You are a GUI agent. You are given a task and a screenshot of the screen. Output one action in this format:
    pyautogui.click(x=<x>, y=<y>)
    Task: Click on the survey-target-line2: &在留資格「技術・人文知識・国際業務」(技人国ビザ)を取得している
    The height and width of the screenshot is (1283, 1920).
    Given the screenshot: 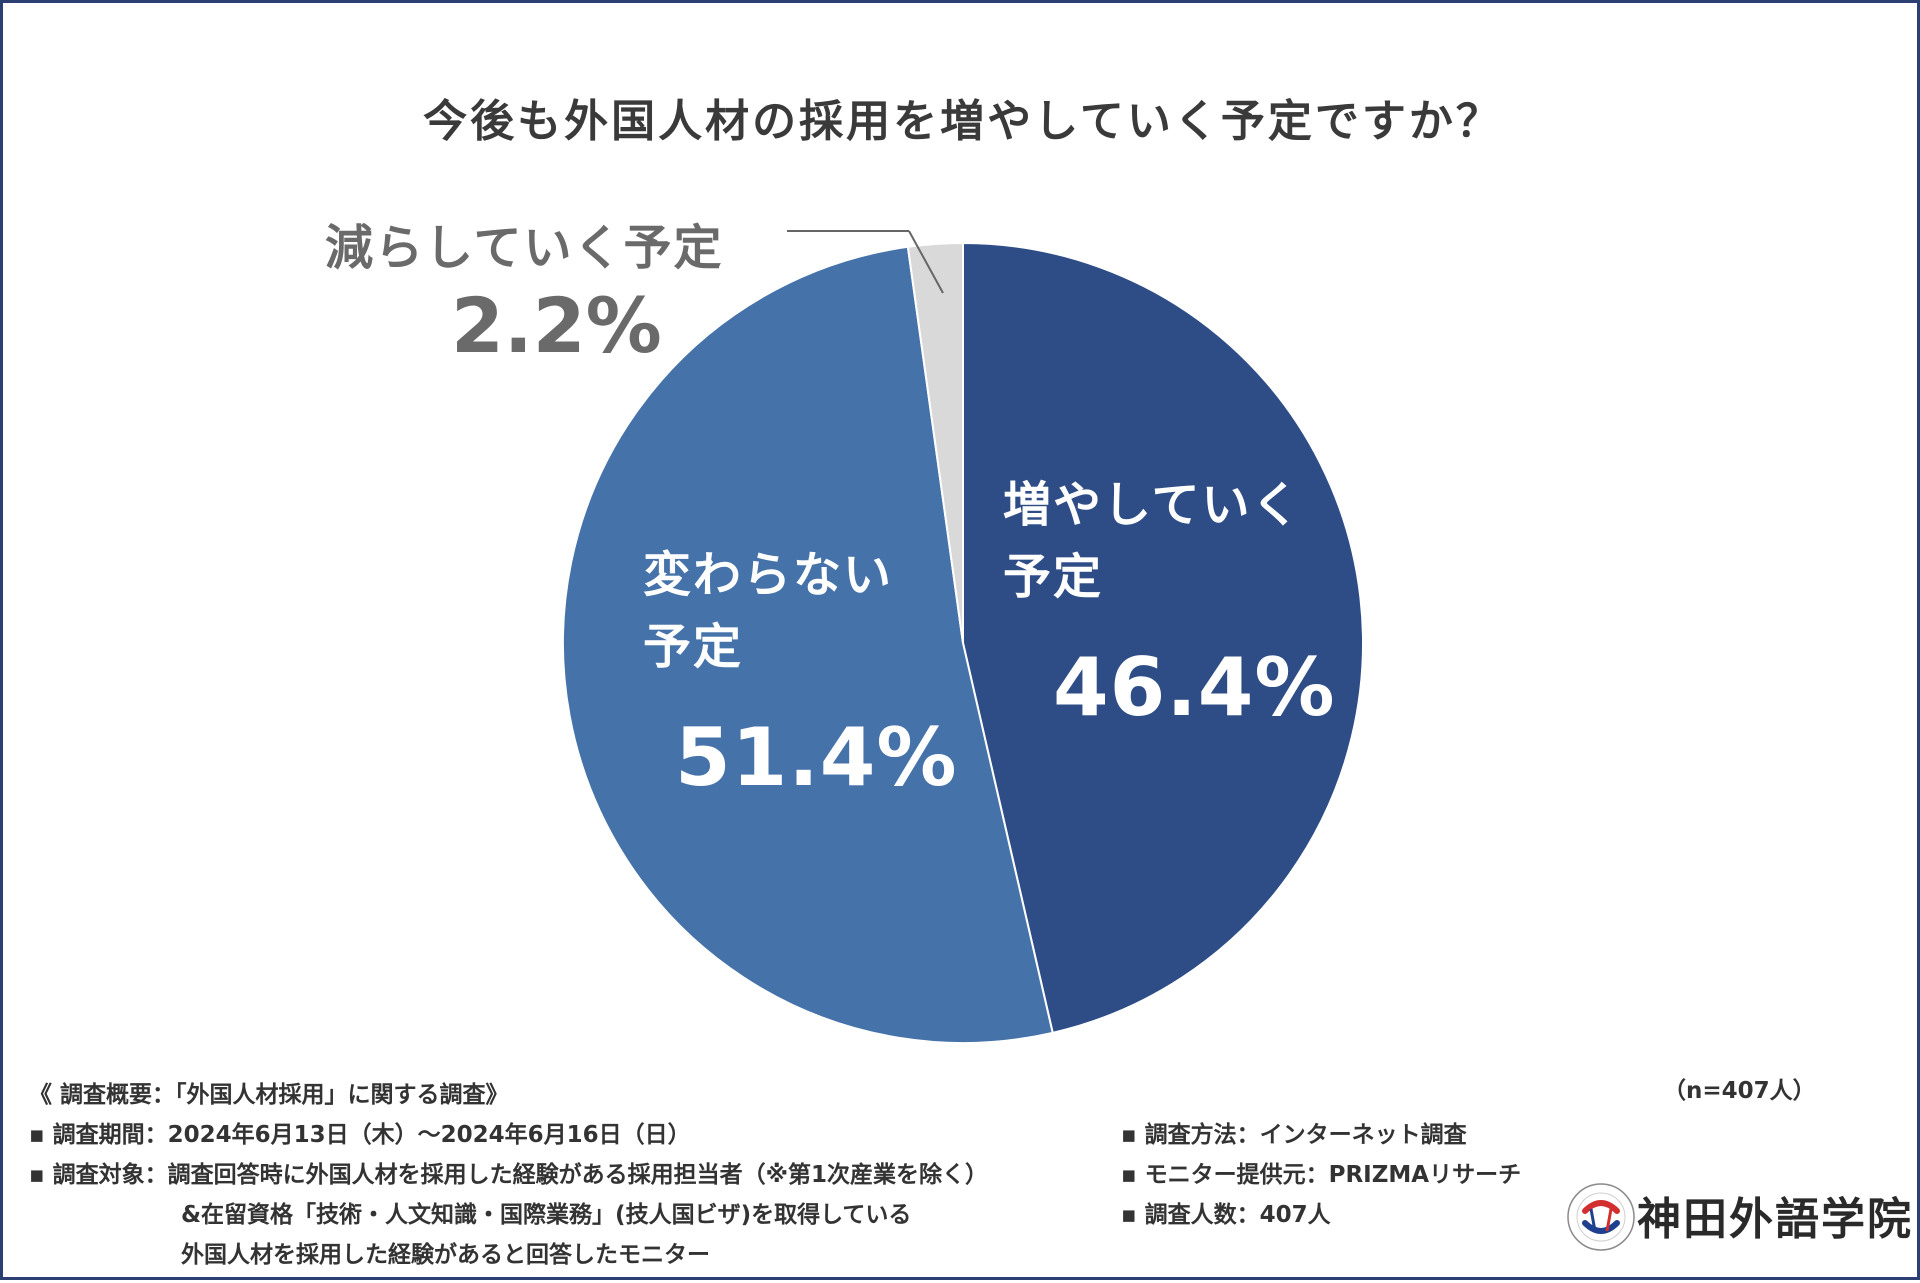 What is the action you would take?
    pyautogui.click(x=546, y=1215)
    